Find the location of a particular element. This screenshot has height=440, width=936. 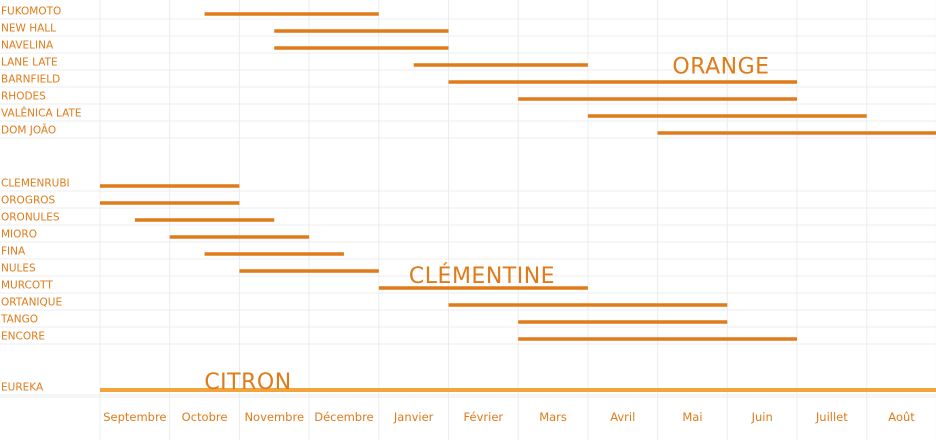

group-label: CLÉMENTINE is located at coordinates (482, 276).